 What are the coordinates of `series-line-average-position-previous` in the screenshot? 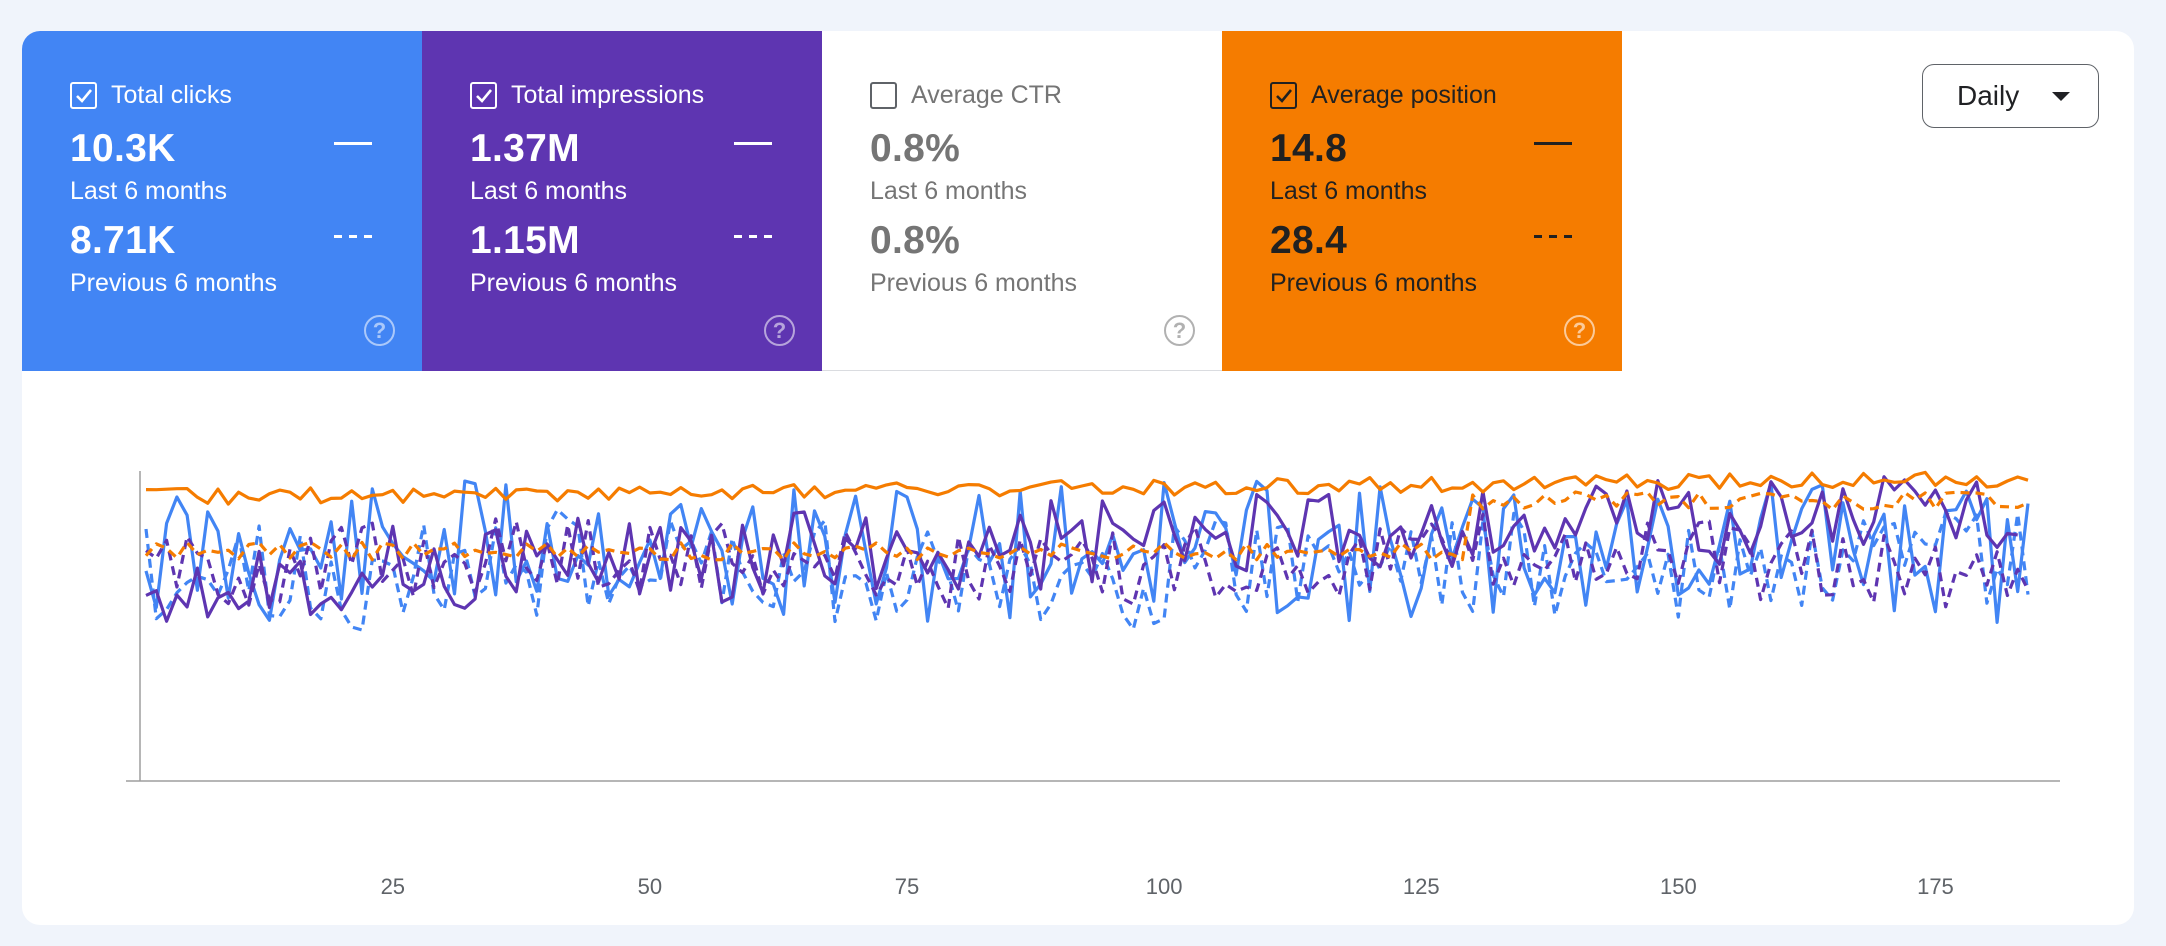 It's located at (1086, 526).